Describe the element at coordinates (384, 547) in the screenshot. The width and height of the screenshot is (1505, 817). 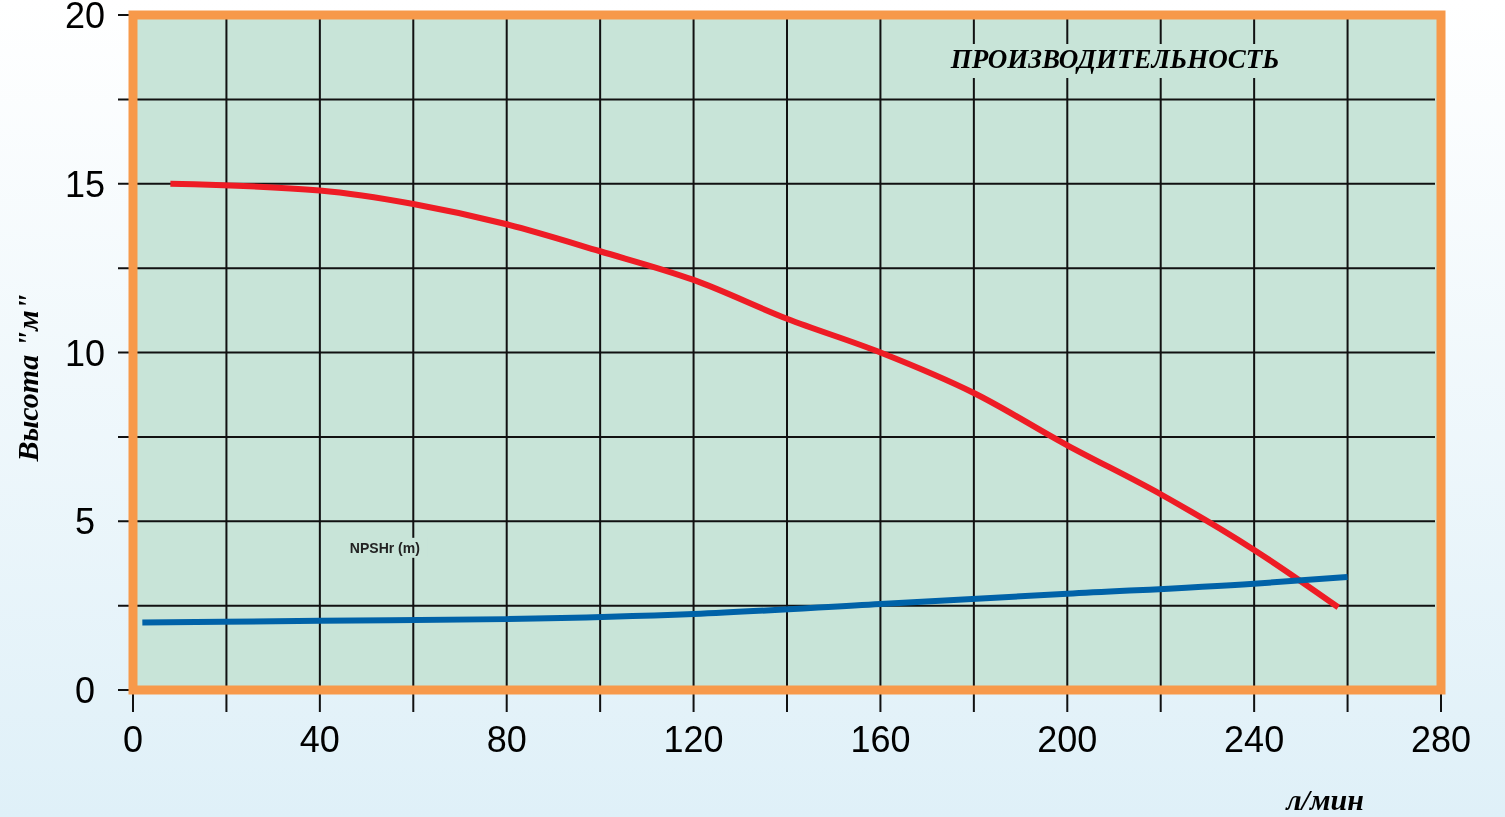
I see `text: NPSHr (m)` at that location.